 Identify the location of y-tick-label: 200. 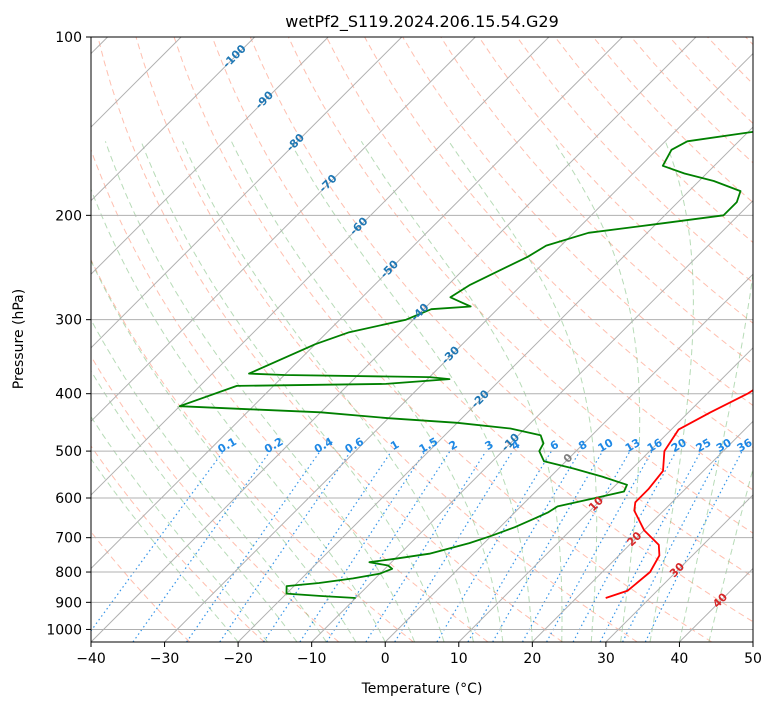
(68, 216).